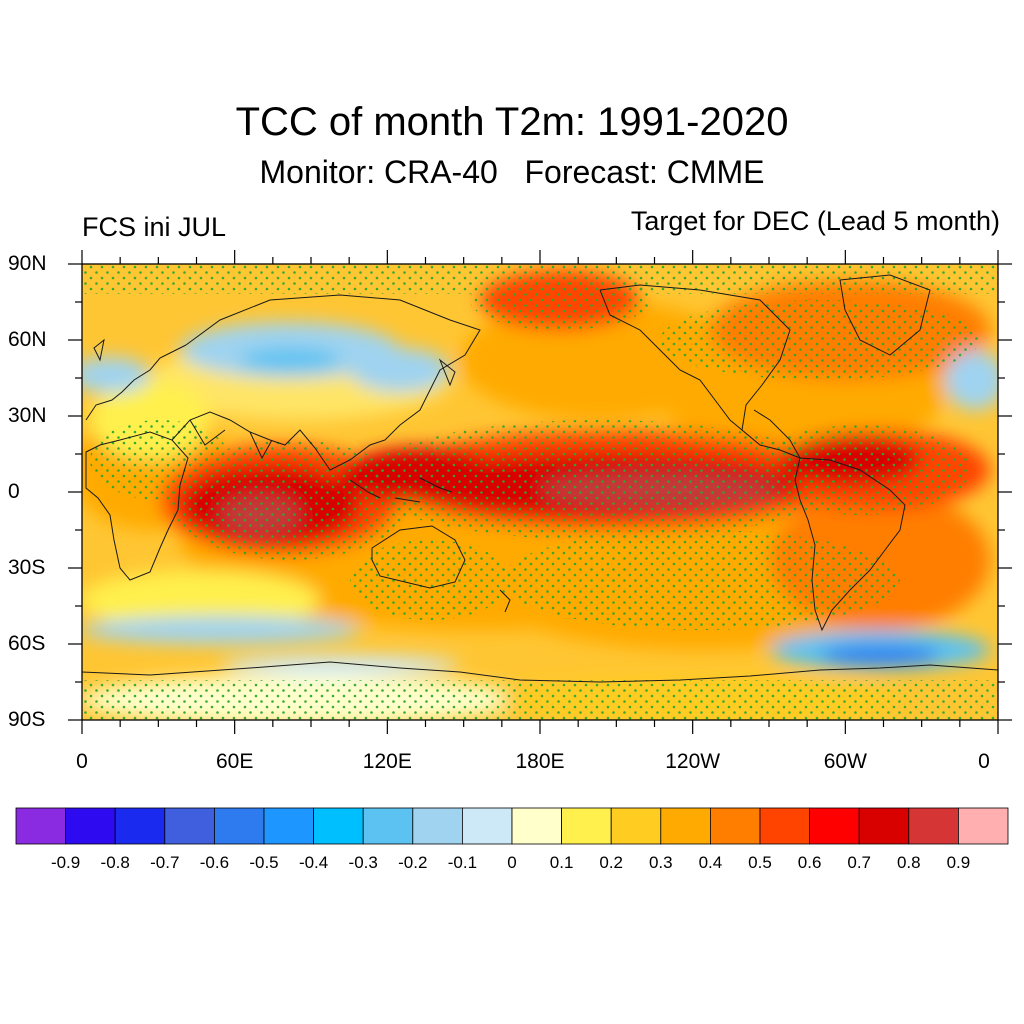 The width and height of the screenshot is (1024, 1024). I want to click on colorbar-label: 0.3, so click(660, 862).